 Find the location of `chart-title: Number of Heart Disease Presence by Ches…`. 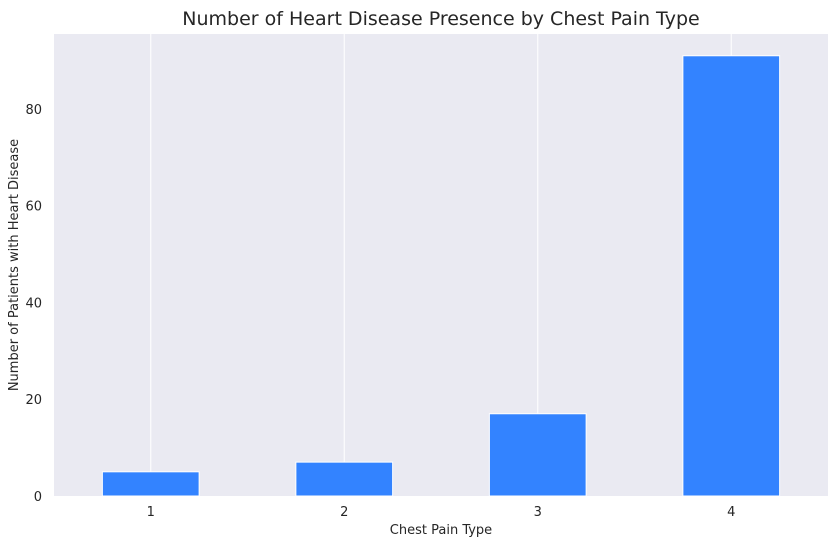

chart-title: Number of Heart Disease Presence by Ches… is located at coordinates (440, 19).